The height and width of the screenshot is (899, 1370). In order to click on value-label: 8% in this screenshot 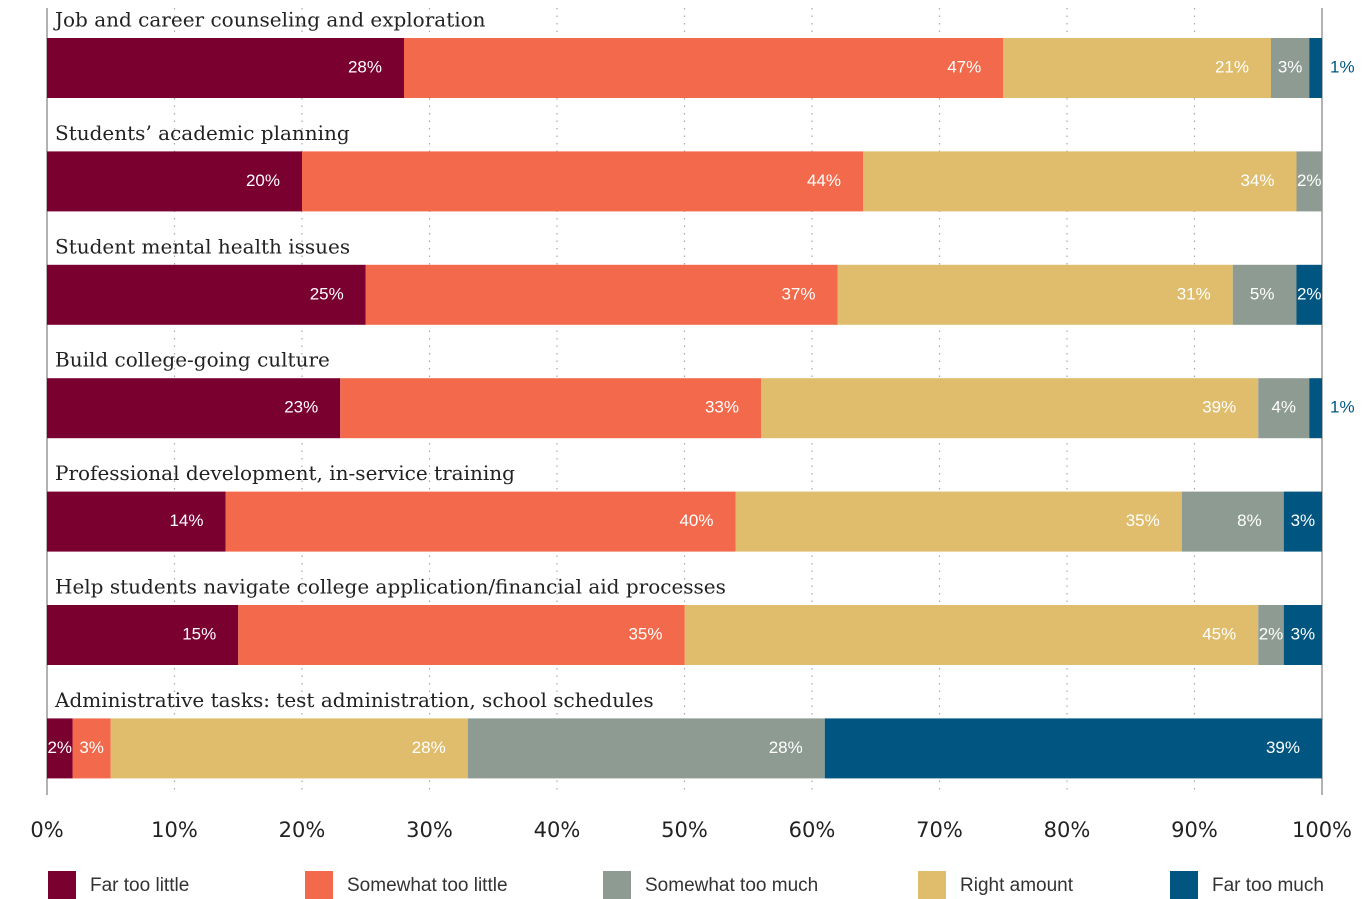, I will do `click(1249, 520)`.